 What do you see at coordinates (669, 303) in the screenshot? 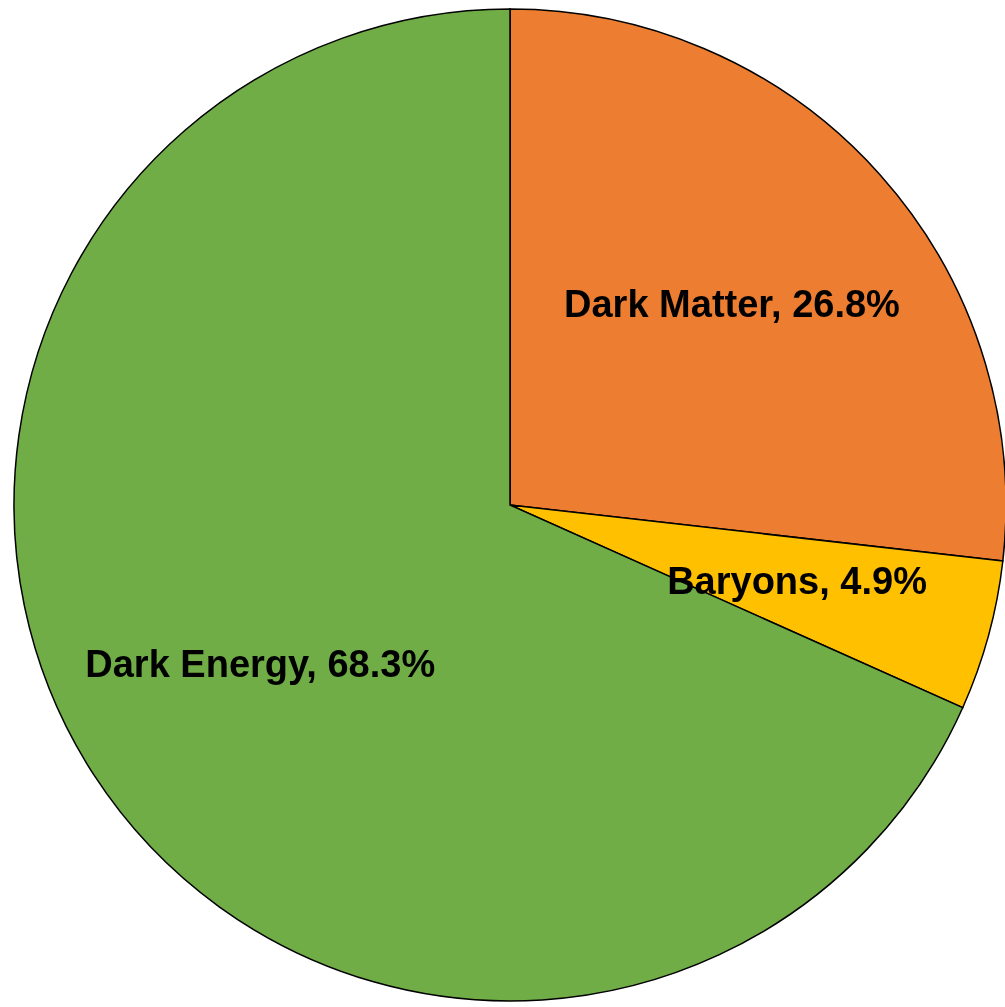
I see `slice-label: Dark Matter` at bounding box center [669, 303].